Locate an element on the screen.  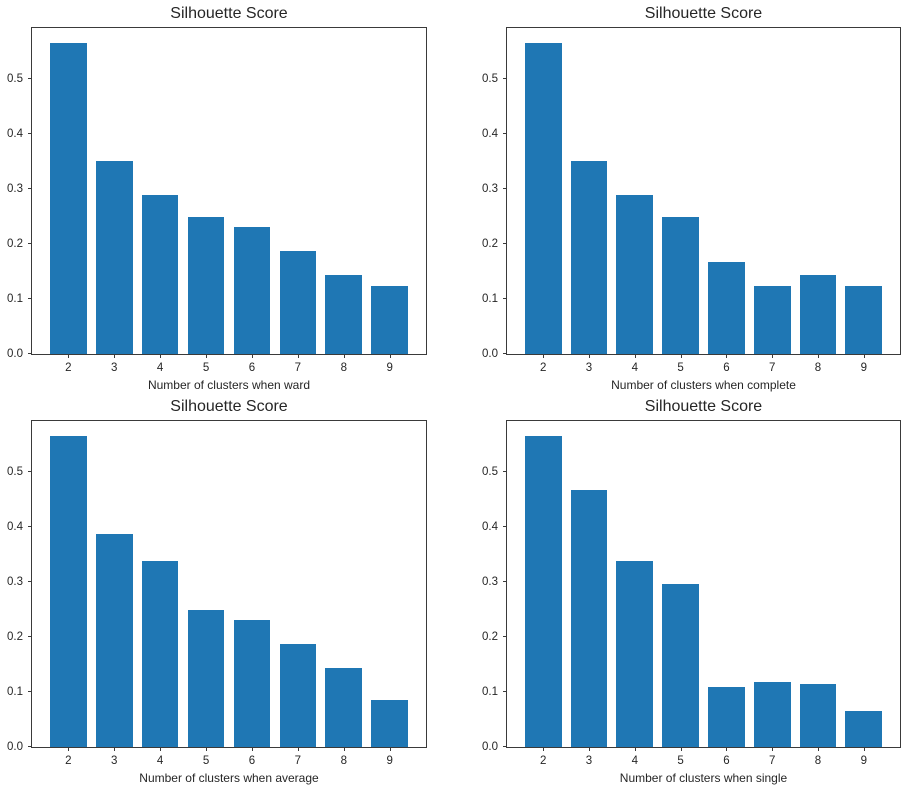
x-axis-label-single: Number of clusters when single is located at coordinates (703, 778).